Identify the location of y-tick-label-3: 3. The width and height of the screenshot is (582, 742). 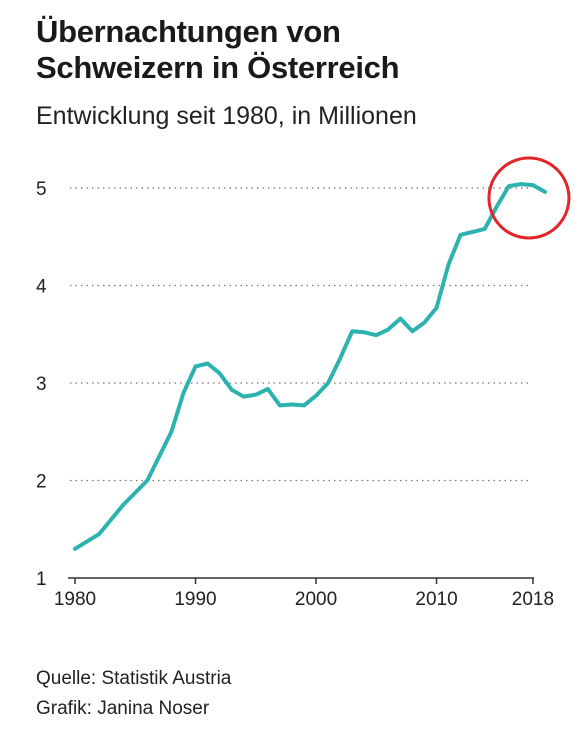
(41, 384).